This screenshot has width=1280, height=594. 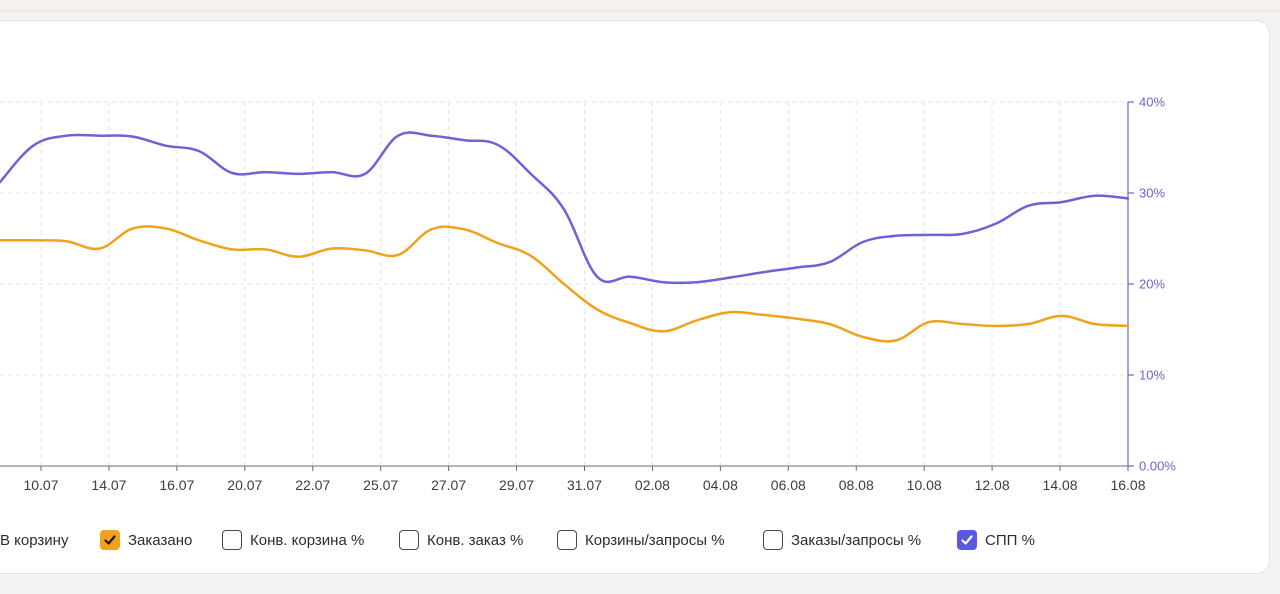 I want to click on x-tick-label: 14.08, so click(x=1060, y=485).